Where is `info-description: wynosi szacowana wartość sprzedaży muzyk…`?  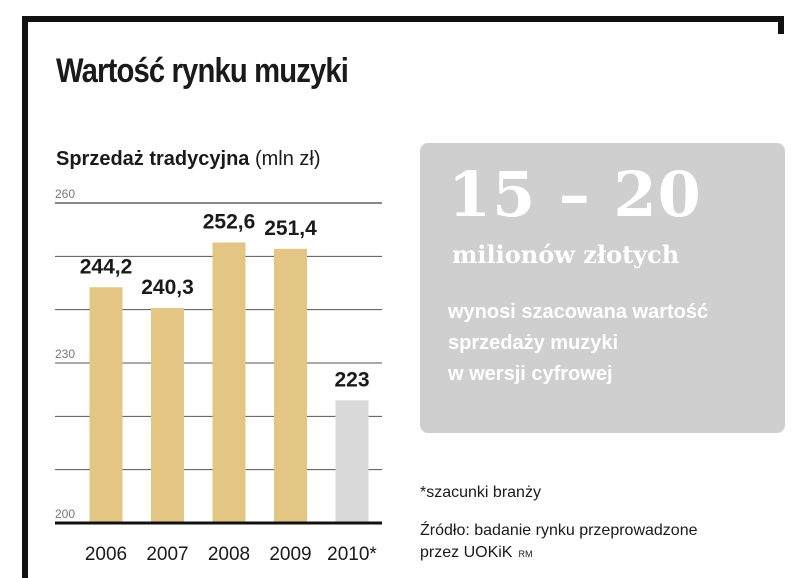 info-description: wynosi szacowana wartość sprzedaży muzyk… is located at coordinates (578, 343).